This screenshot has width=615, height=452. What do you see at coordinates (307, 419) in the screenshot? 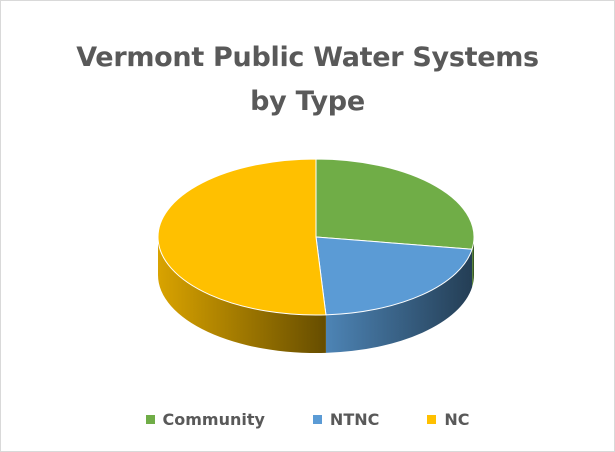
I see `legend: Community NTNC NC` at bounding box center [307, 419].